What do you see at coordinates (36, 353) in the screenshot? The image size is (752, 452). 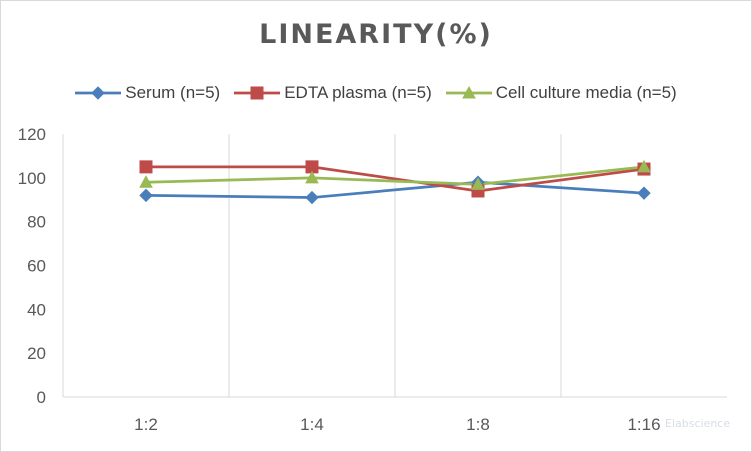 I see `y-tick-label: 20` at bounding box center [36, 353].